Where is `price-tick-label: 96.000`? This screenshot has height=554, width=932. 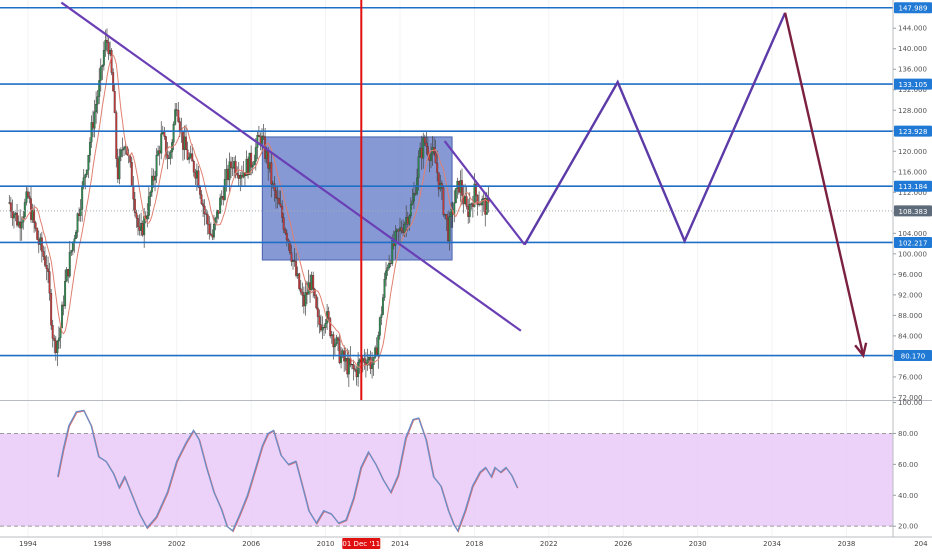 price-tick-label: 96.000 is located at coordinates (910, 275).